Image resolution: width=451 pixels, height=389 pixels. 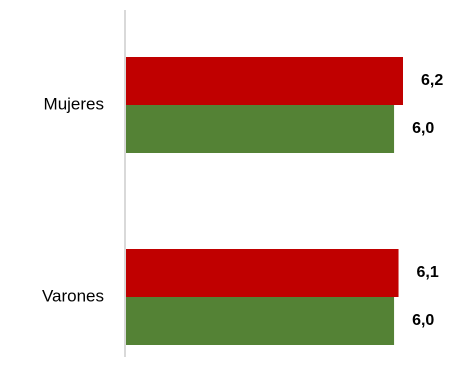 What do you see at coordinates (73, 295) in the screenshot?
I see `category-label-varones: Varones` at bounding box center [73, 295].